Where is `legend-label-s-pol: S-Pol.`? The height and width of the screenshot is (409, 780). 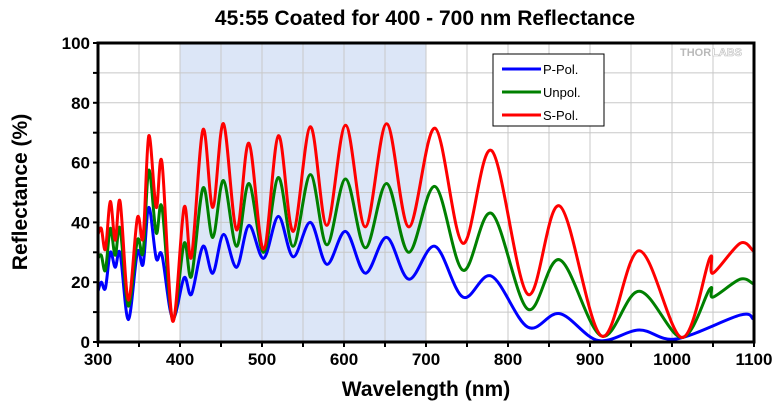 legend-label-s-pol: S-Pol. is located at coordinates (560, 115).